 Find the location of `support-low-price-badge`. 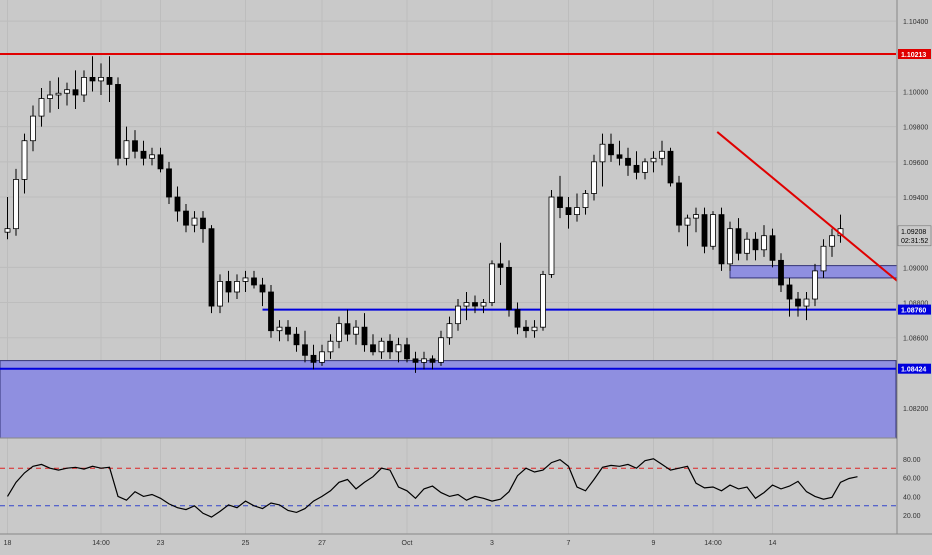

support-low-price-badge is located at coordinates (914, 368).